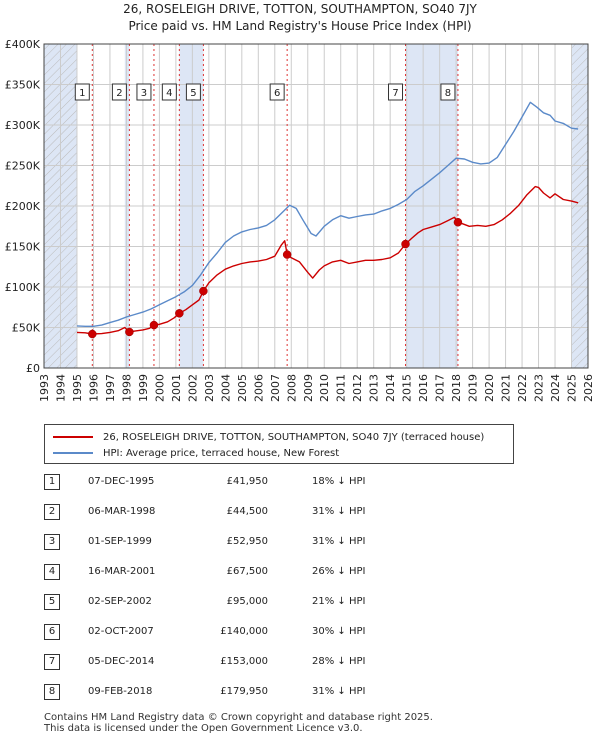  I want to click on x-tick-label: 2016, so click(423, 388).